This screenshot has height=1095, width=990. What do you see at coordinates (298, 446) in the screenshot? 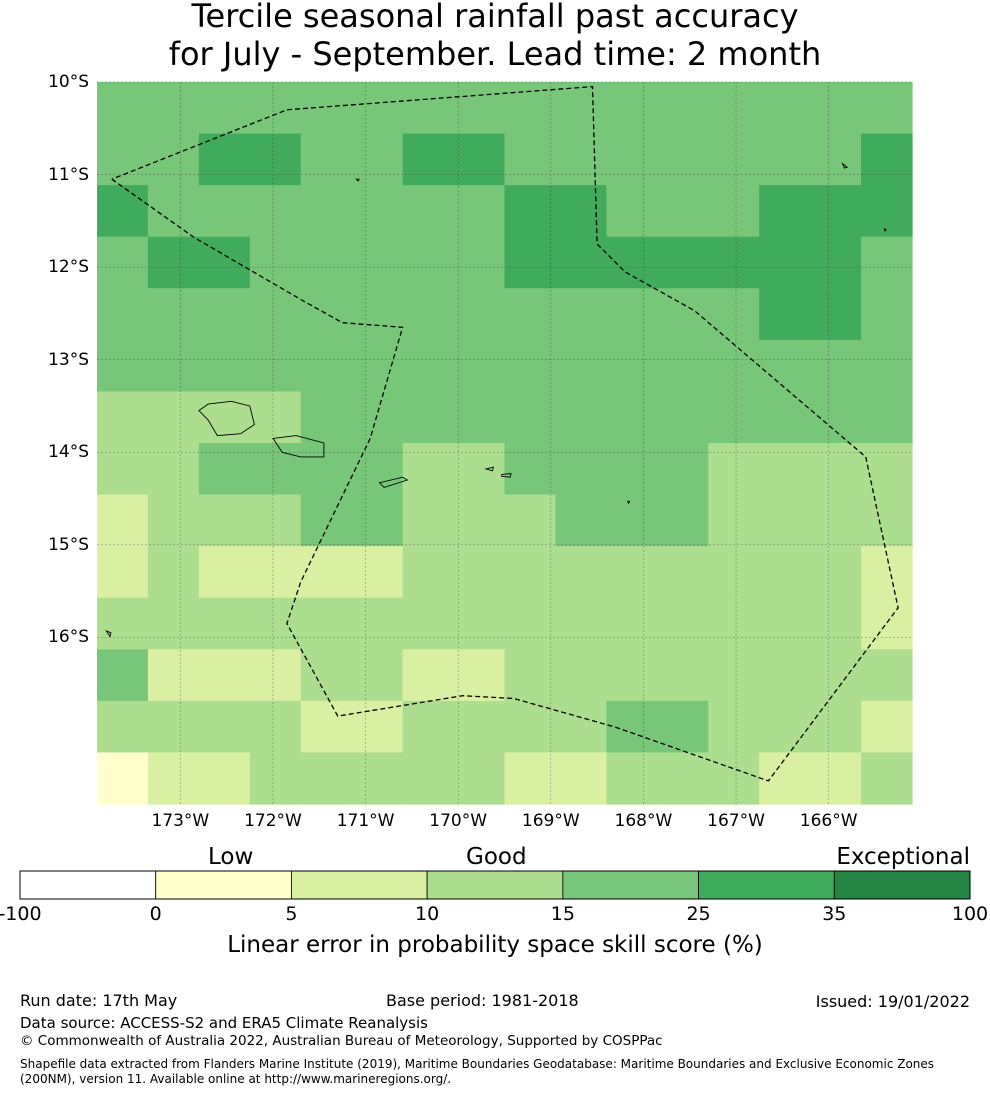
I see `island-upolu` at bounding box center [298, 446].